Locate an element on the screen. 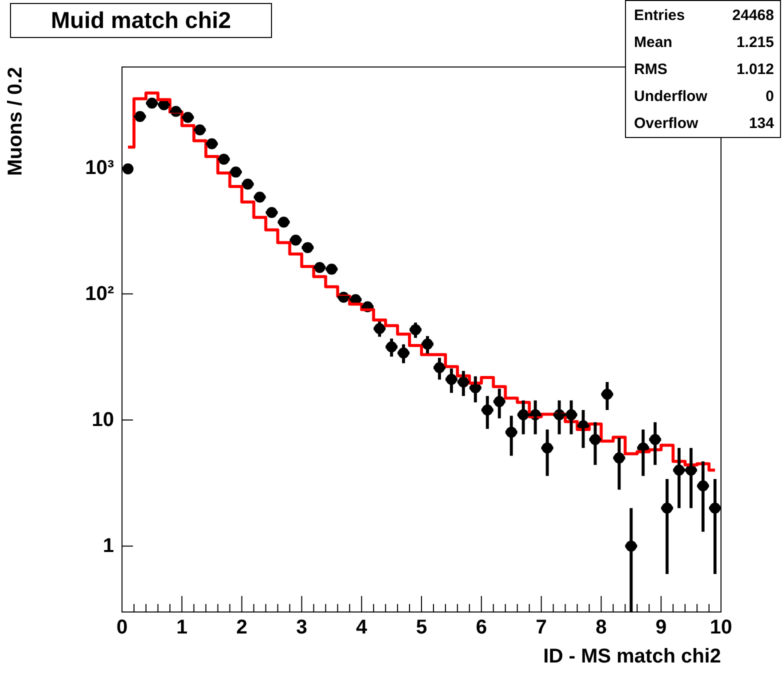  x-tick-label: 9 is located at coordinates (661, 627).